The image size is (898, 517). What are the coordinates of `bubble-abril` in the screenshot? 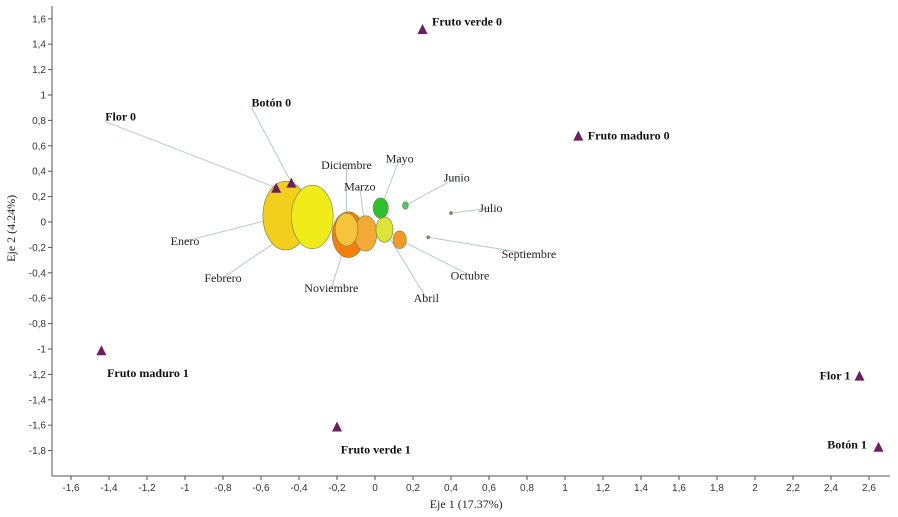 It's located at (384, 229).